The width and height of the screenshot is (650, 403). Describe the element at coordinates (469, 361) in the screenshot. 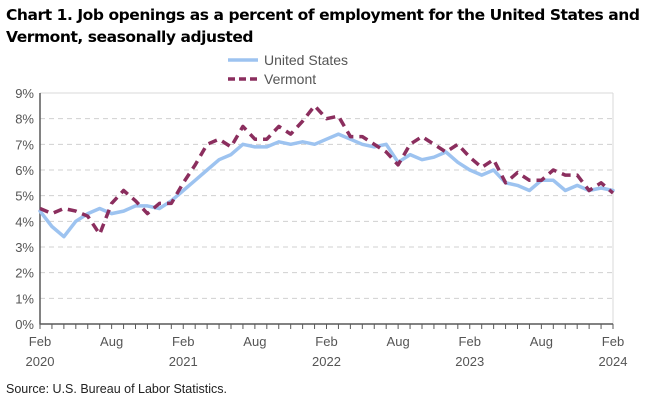

I see `x-tick-label-year: 2023` at that location.